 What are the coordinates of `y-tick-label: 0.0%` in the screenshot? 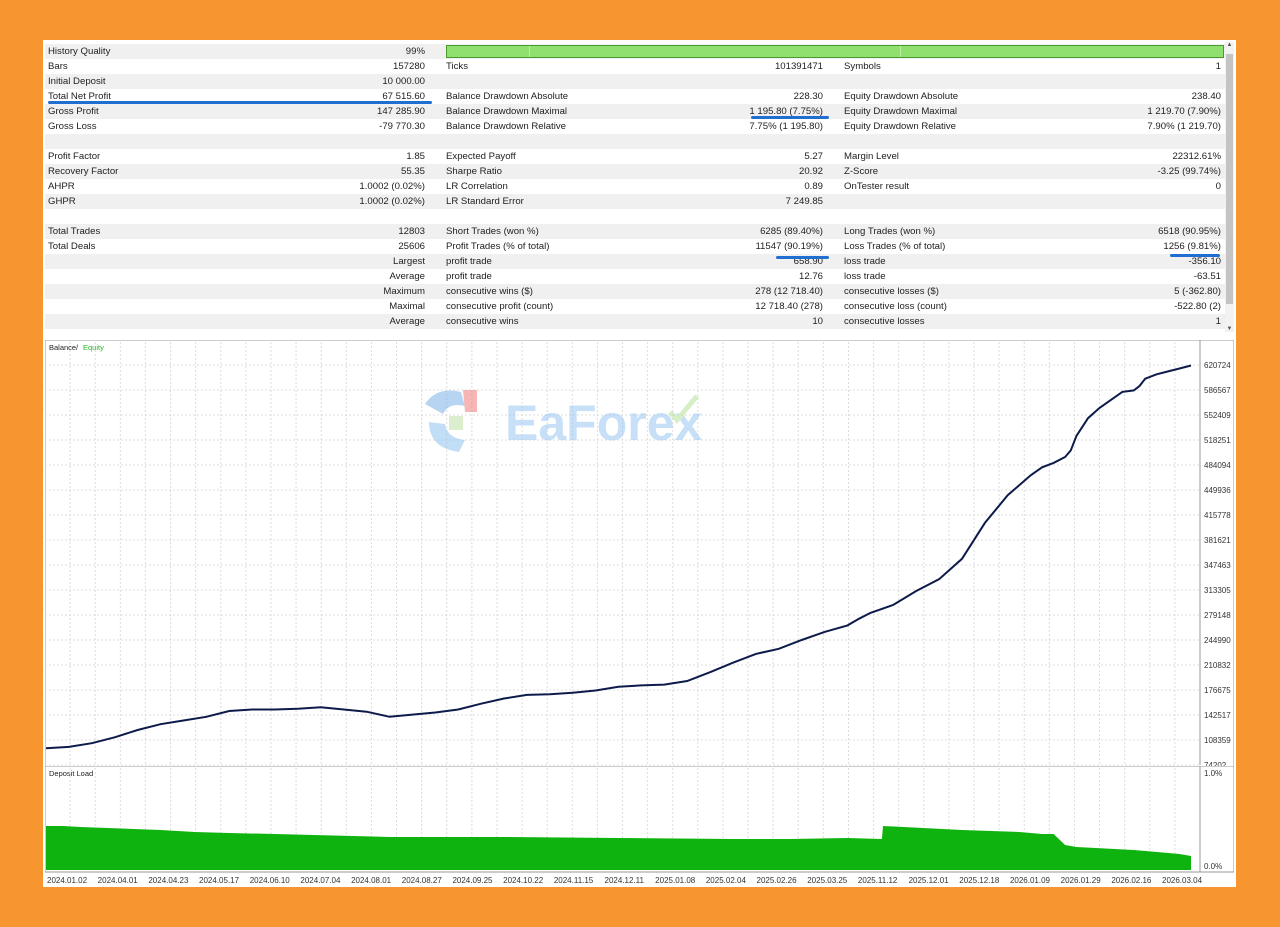 It's located at (1213, 866).